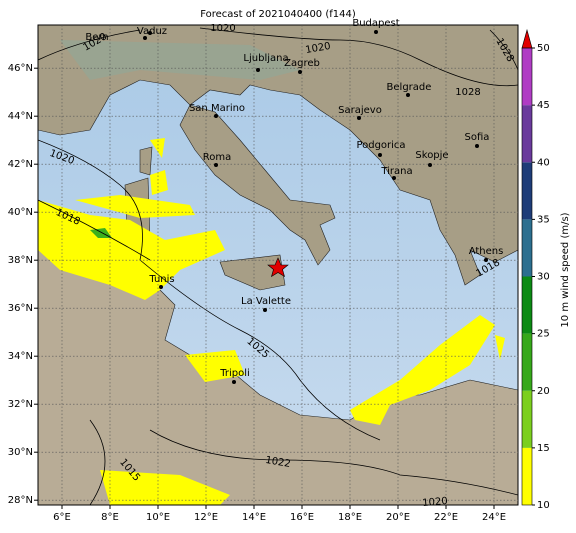 The width and height of the screenshot is (576, 533). What do you see at coordinates (486, 251) in the screenshot?
I see `city-label: Athens` at bounding box center [486, 251].